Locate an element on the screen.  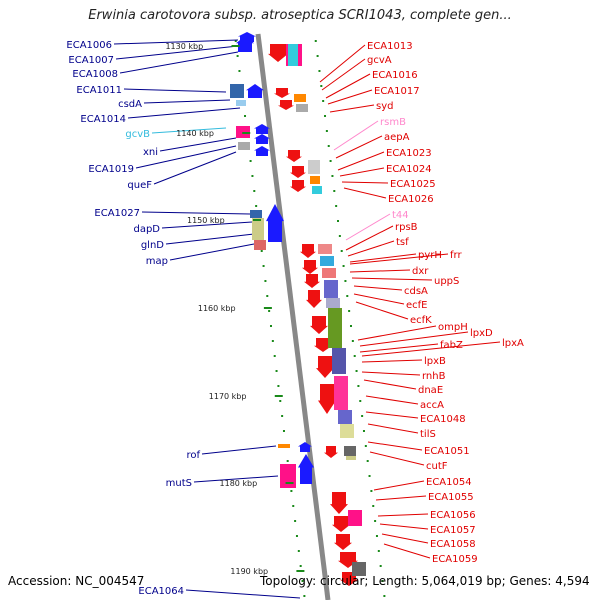
right-gene-label: ECA1024 is located at coordinates (409, 169).